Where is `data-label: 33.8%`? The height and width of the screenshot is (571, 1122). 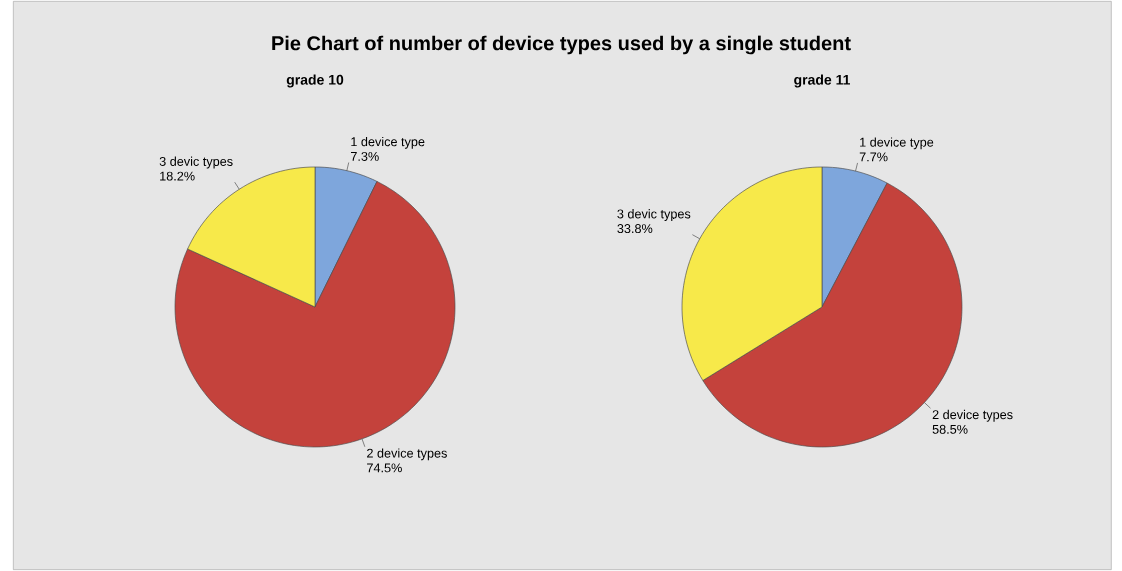
data-label: 33.8% is located at coordinates (635, 229).